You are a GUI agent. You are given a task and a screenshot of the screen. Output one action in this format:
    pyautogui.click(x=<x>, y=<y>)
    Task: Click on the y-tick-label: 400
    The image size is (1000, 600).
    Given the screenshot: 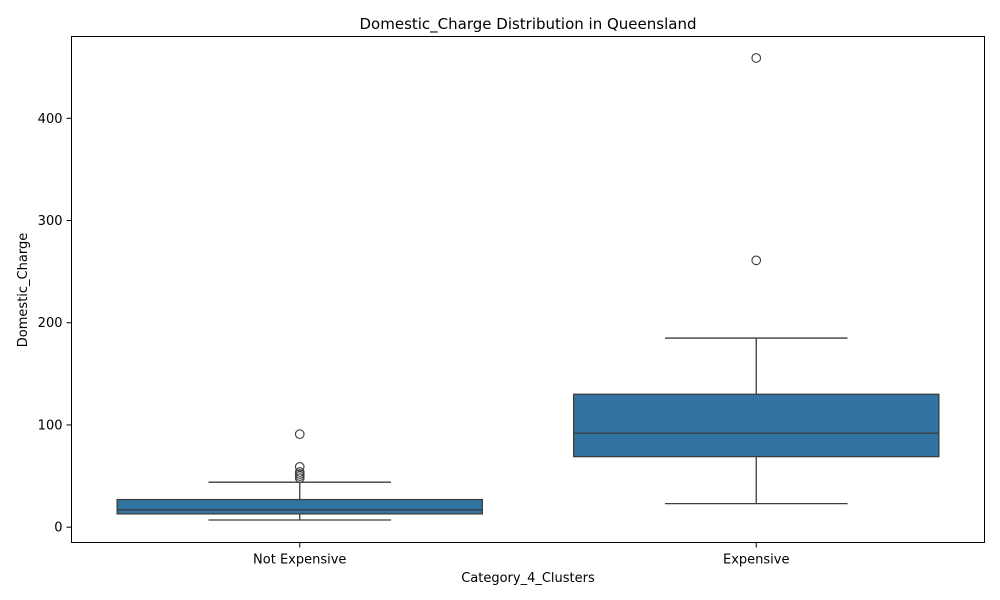 What is the action you would take?
    pyautogui.click(x=50, y=119)
    